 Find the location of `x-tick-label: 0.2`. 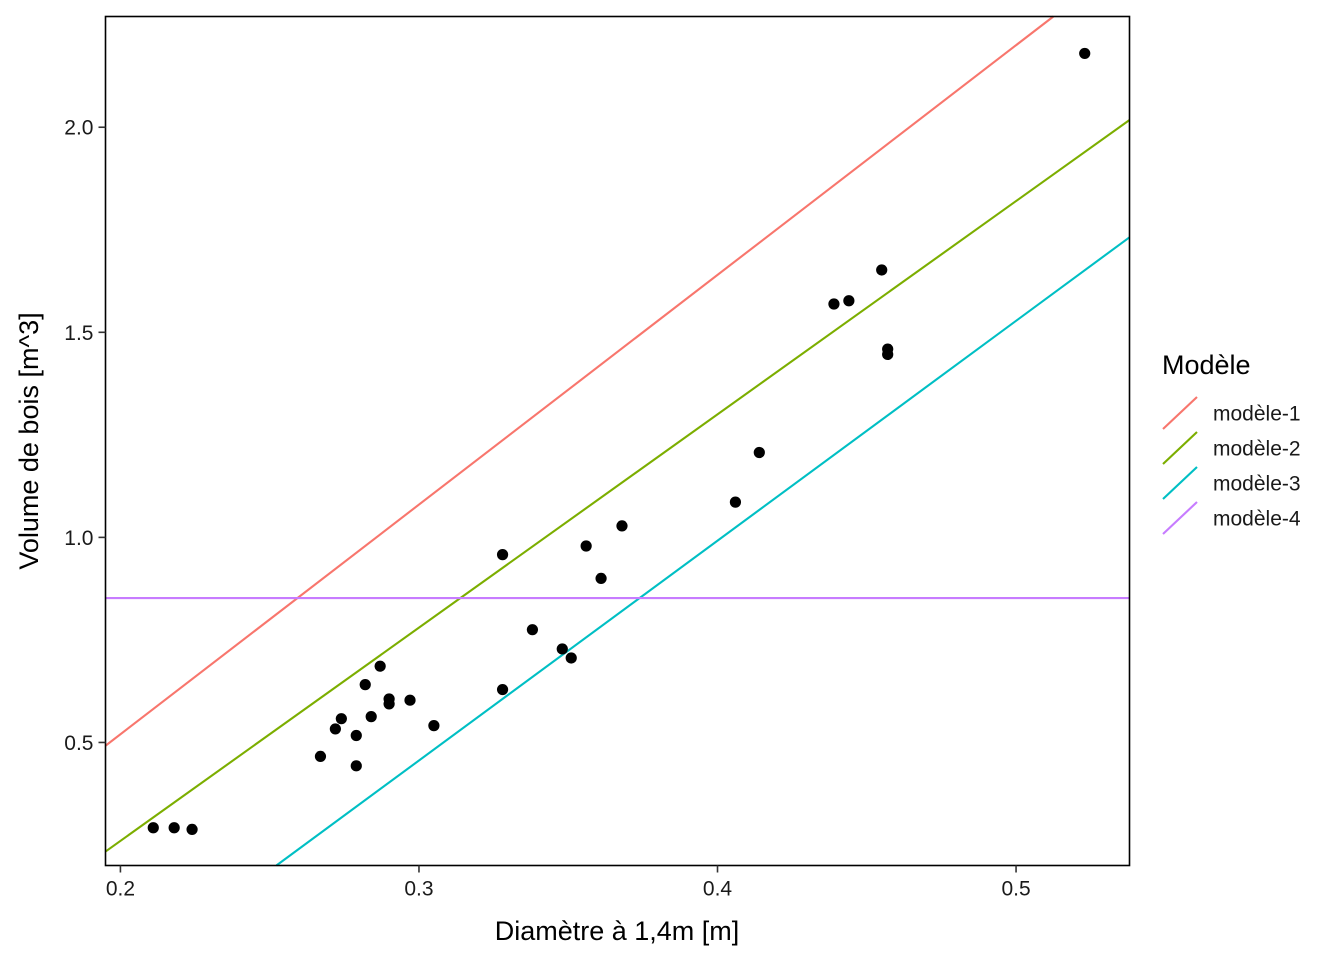

x-tick-label: 0.2 is located at coordinates (120, 889).